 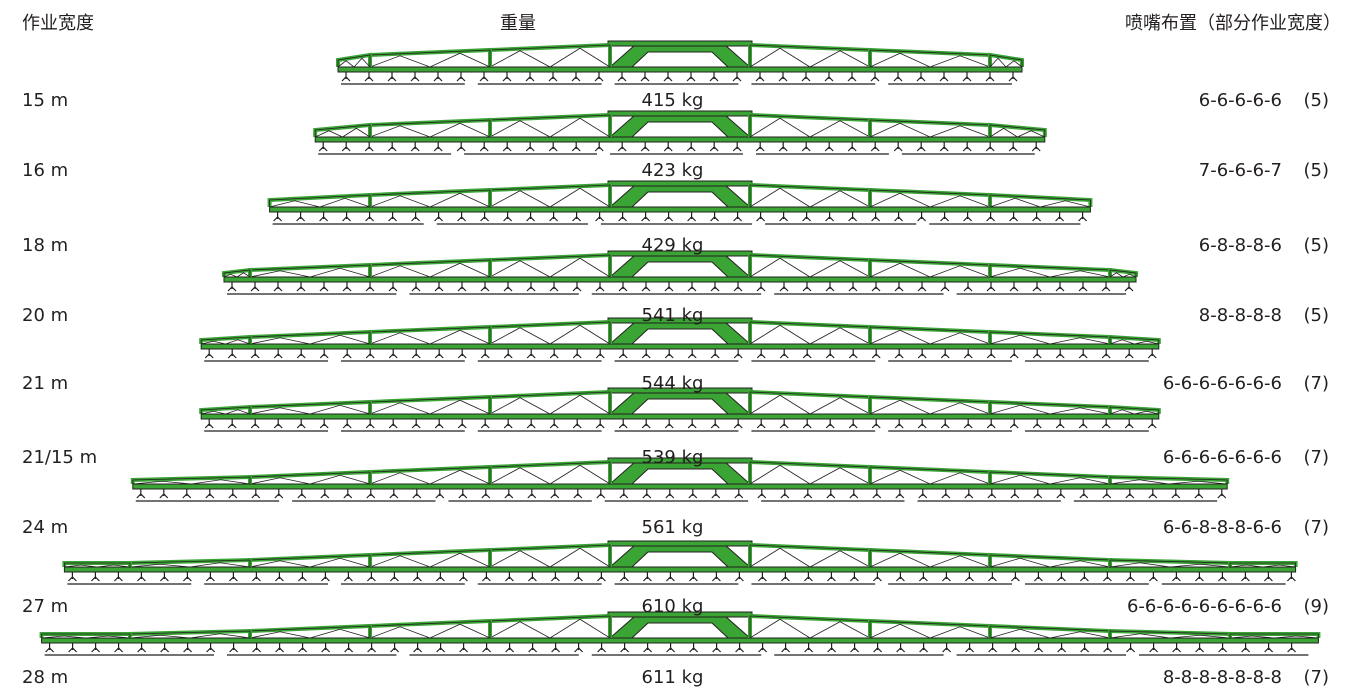 I want to click on section-count-value: (5), so click(x=1316, y=315).